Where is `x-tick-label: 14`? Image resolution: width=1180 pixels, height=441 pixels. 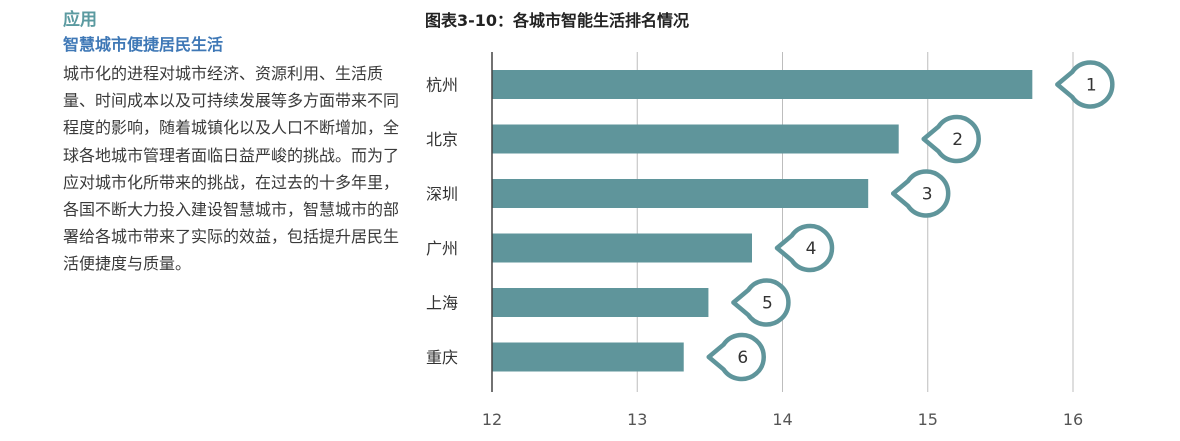
x-tick-label: 14 is located at coordinates (782, 419).